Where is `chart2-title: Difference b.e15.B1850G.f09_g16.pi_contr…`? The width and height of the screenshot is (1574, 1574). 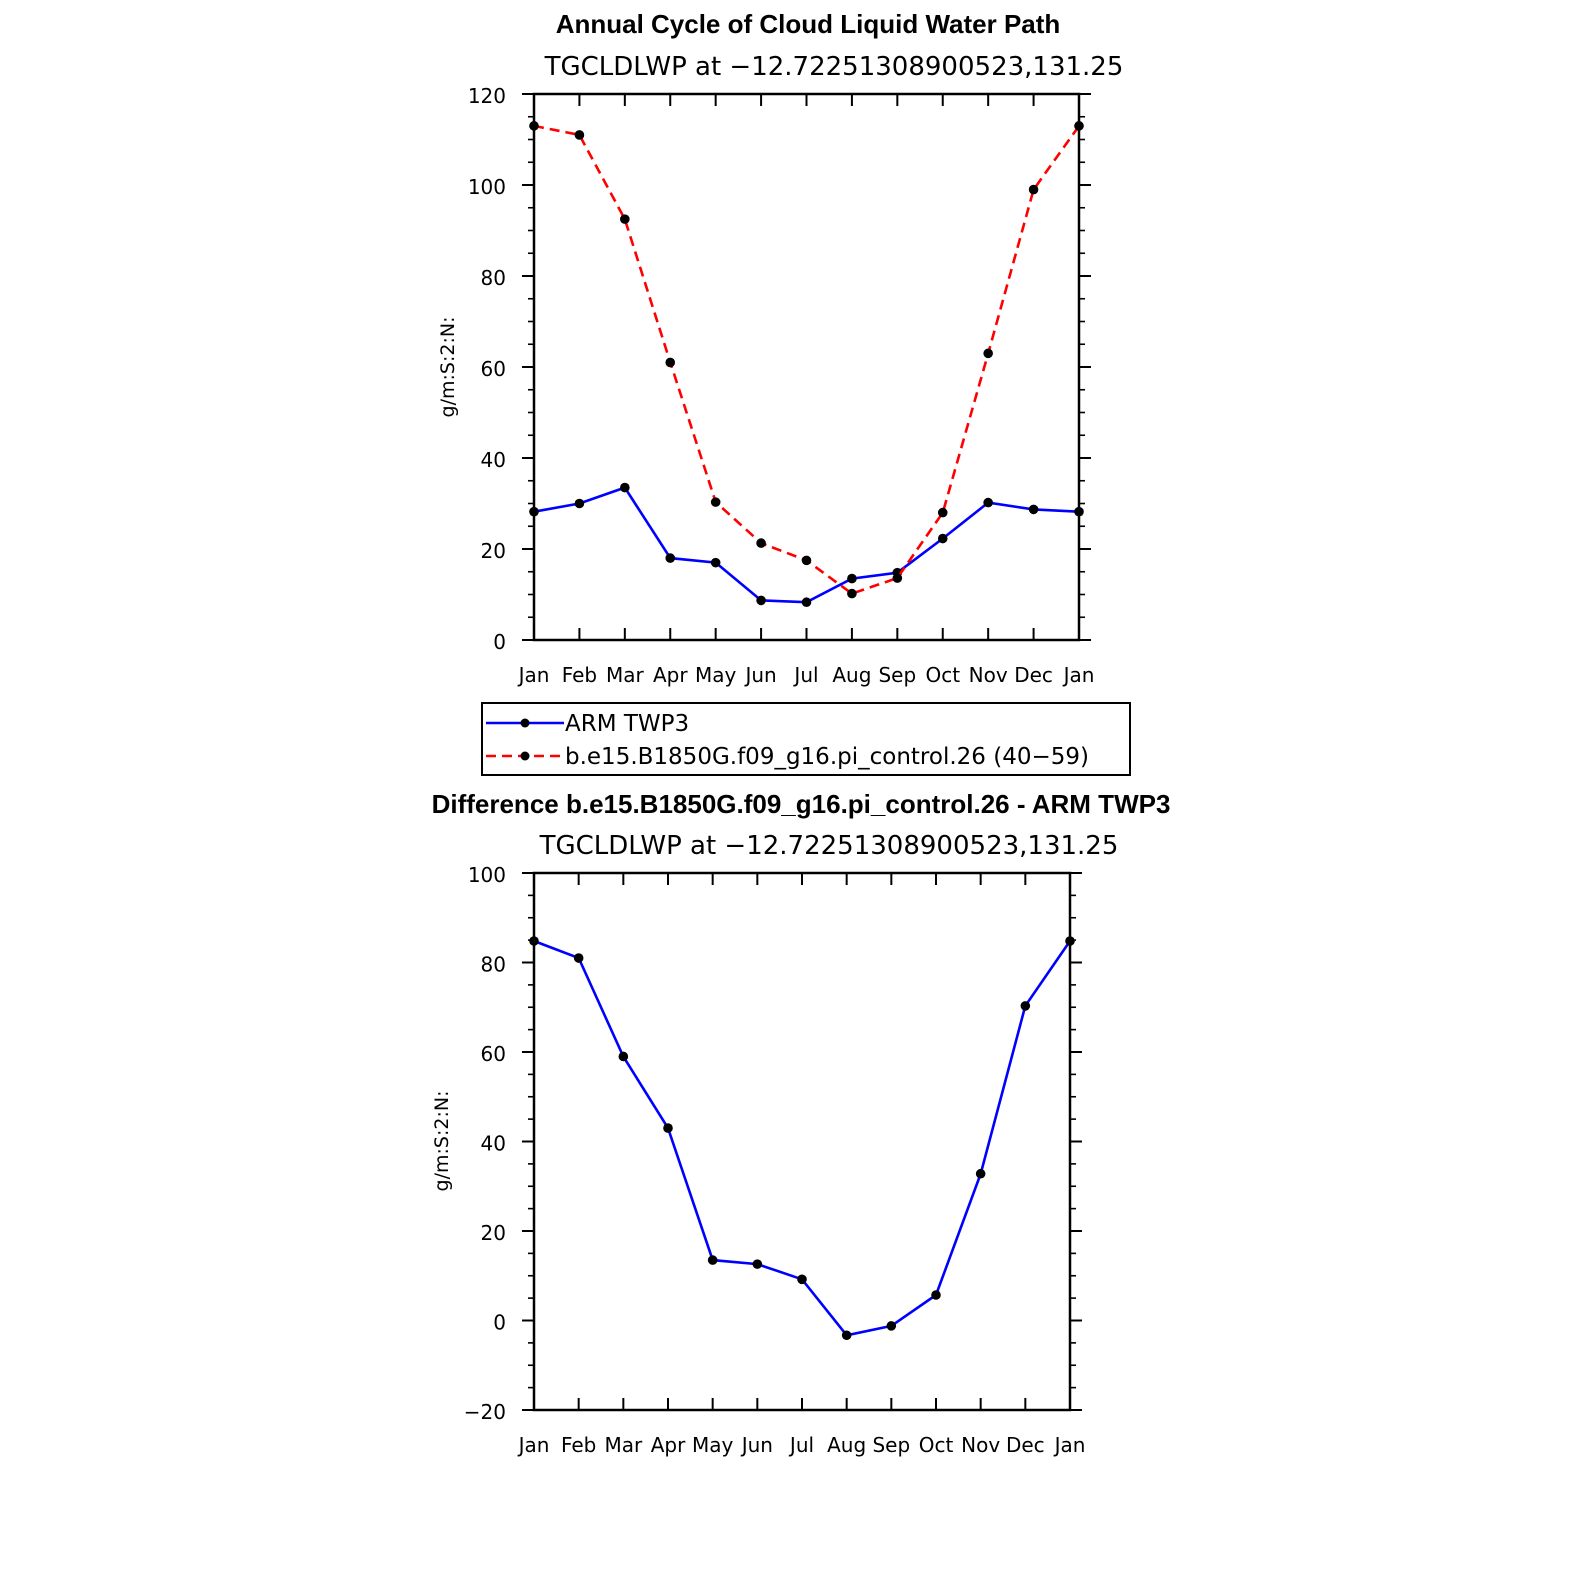 chart2-title: Difference b.e15.B1850G.f09_g16.pi_contr… is located at coordinates (801, 804).